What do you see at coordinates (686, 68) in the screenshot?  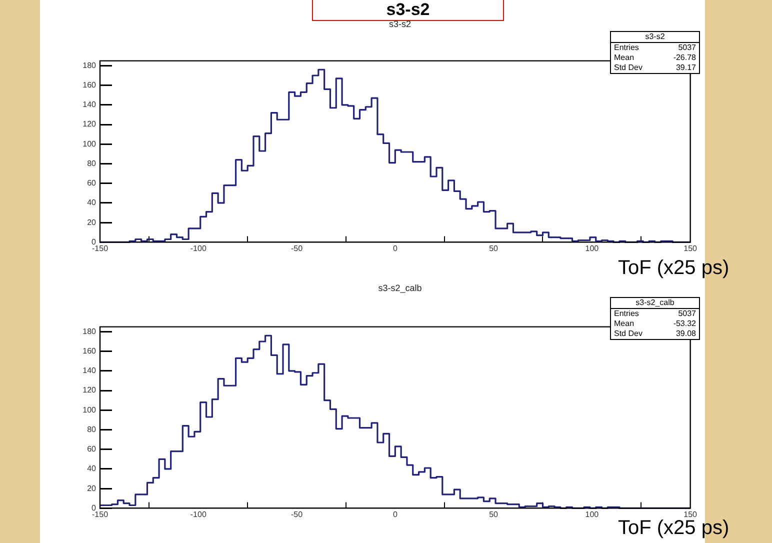 I see `annotation: 39.17` at bounding box center [686, 68].